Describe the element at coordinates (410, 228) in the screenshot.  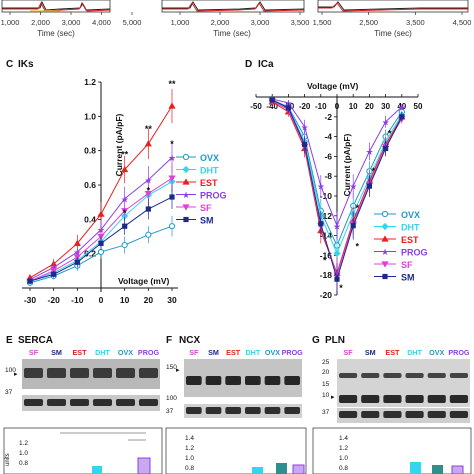
I see `ica-legend-label: DHT` at that location.